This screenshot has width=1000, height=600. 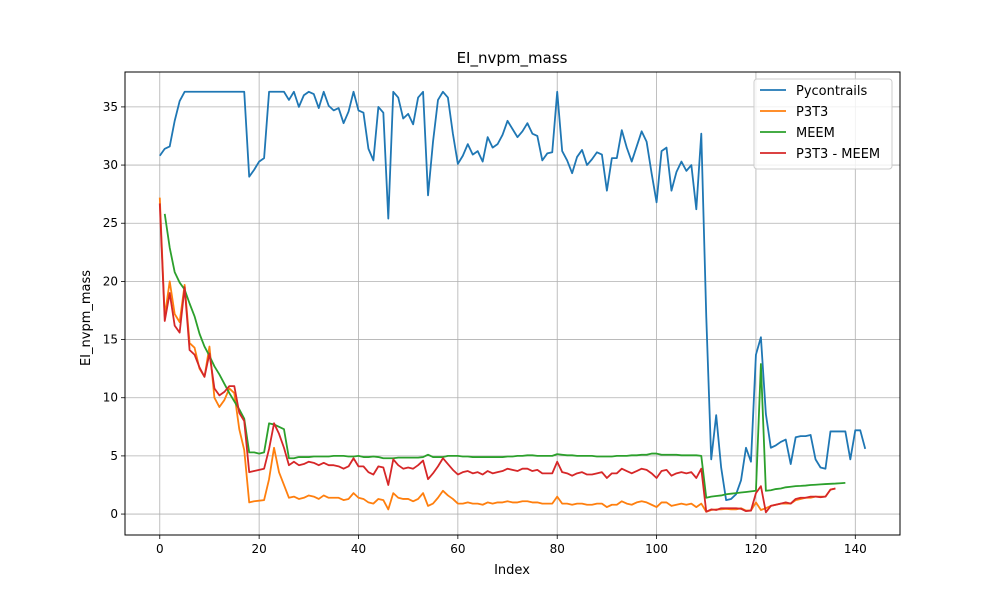 What do you see at coordinates (110, 107) in the screenshot?
I see `y-tick-label: 35` at bounding box center [110, 107].